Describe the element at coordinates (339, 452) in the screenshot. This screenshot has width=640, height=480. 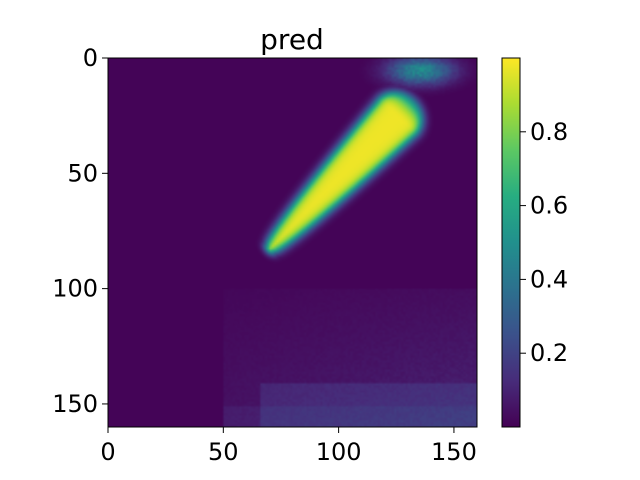
I see `x-tick-label: 100` at that location.